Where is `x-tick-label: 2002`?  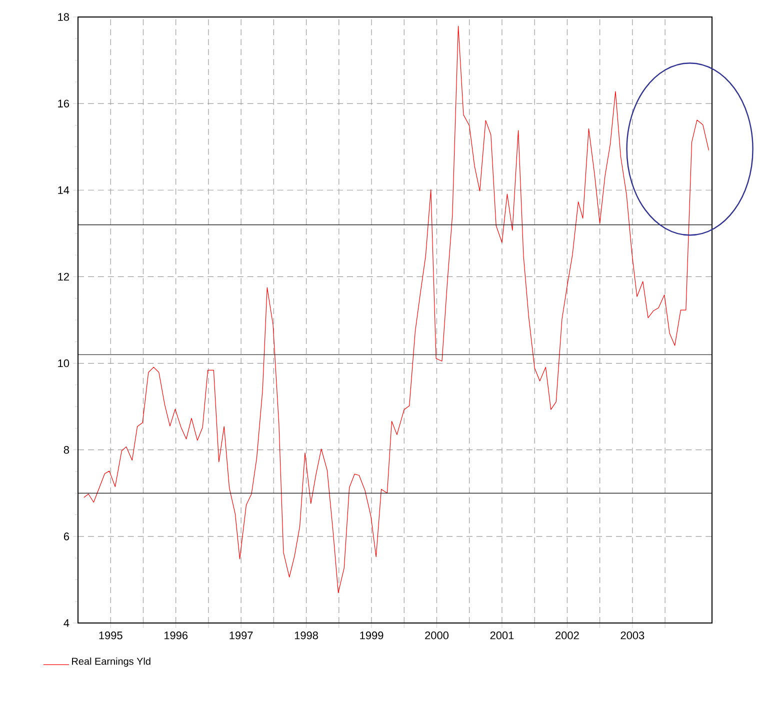 x-tick-label: 2002 is located at coordinates (567, 636).